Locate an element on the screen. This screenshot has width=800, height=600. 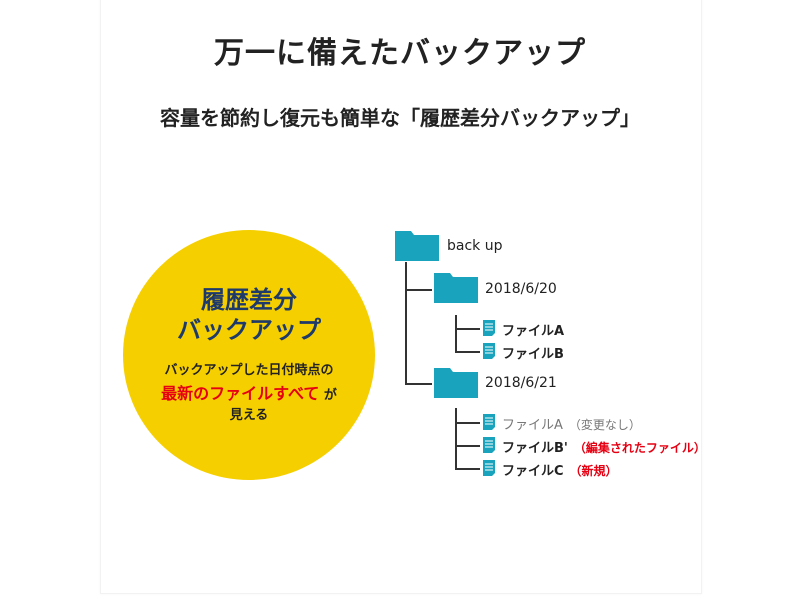
circle-text-line3: 見える is located at coordinates (249, 415).